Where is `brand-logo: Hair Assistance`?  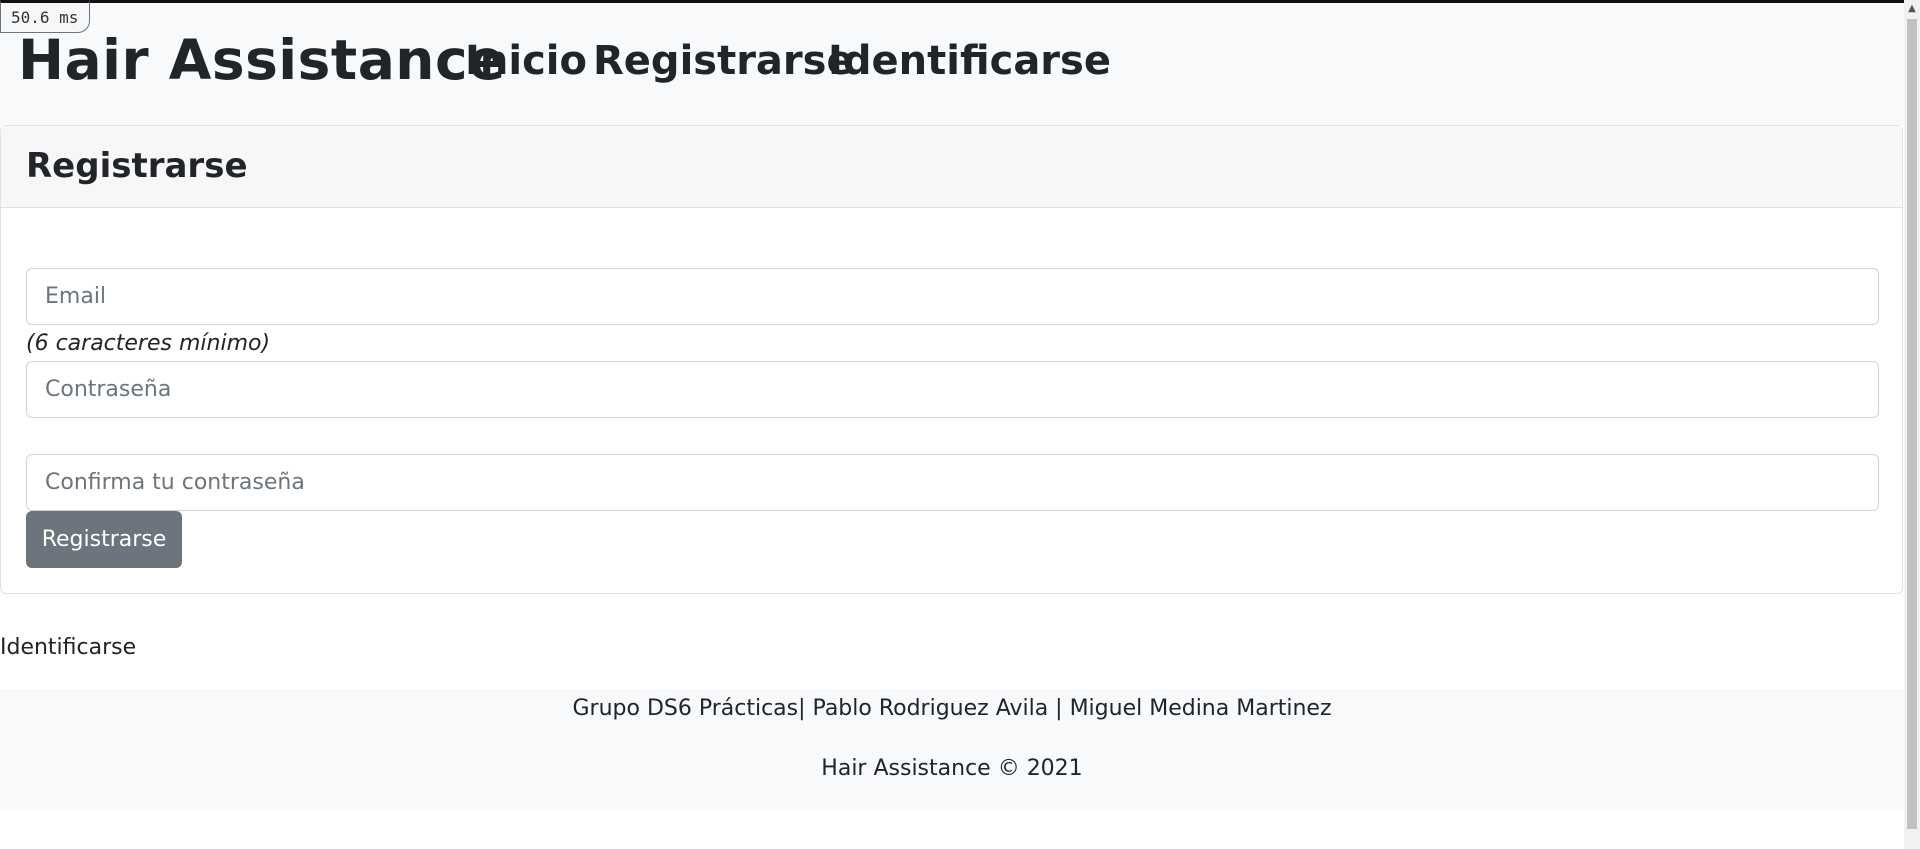 brand-logo: Hair Assistance is located at coordinates (262, 60).